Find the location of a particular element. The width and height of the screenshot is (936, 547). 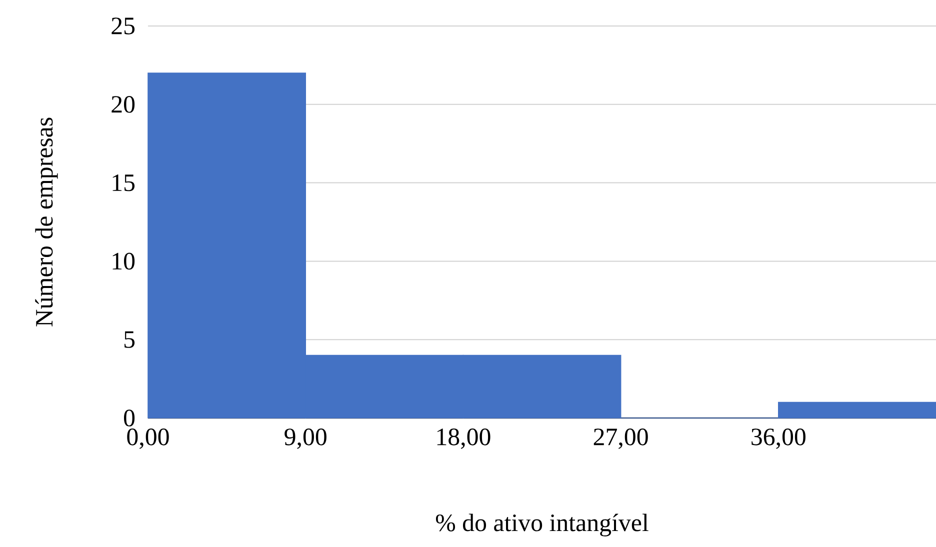

x-tick-label: 18,00 is located at coordinates (463, 438).